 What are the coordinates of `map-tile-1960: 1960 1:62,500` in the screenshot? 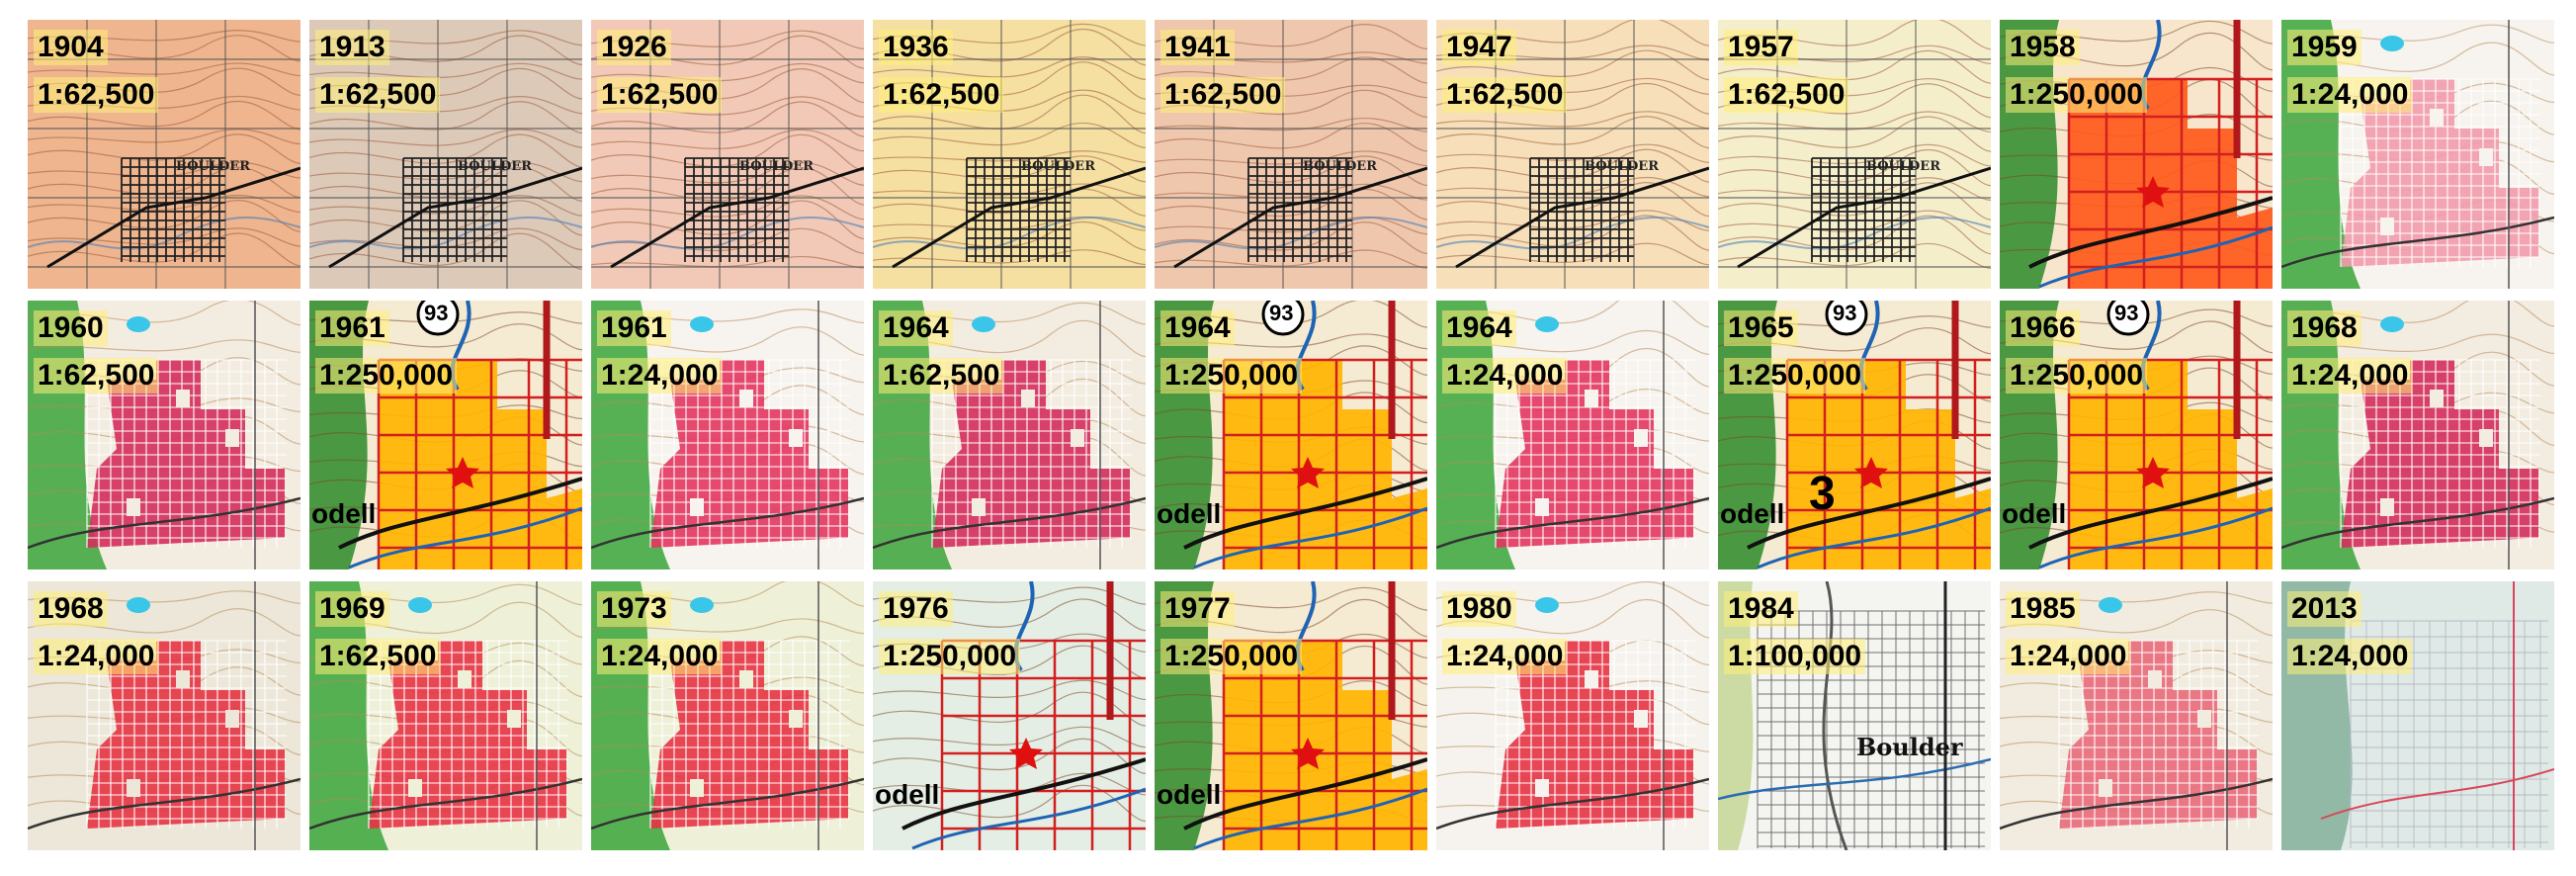 It's located at (164, 435).